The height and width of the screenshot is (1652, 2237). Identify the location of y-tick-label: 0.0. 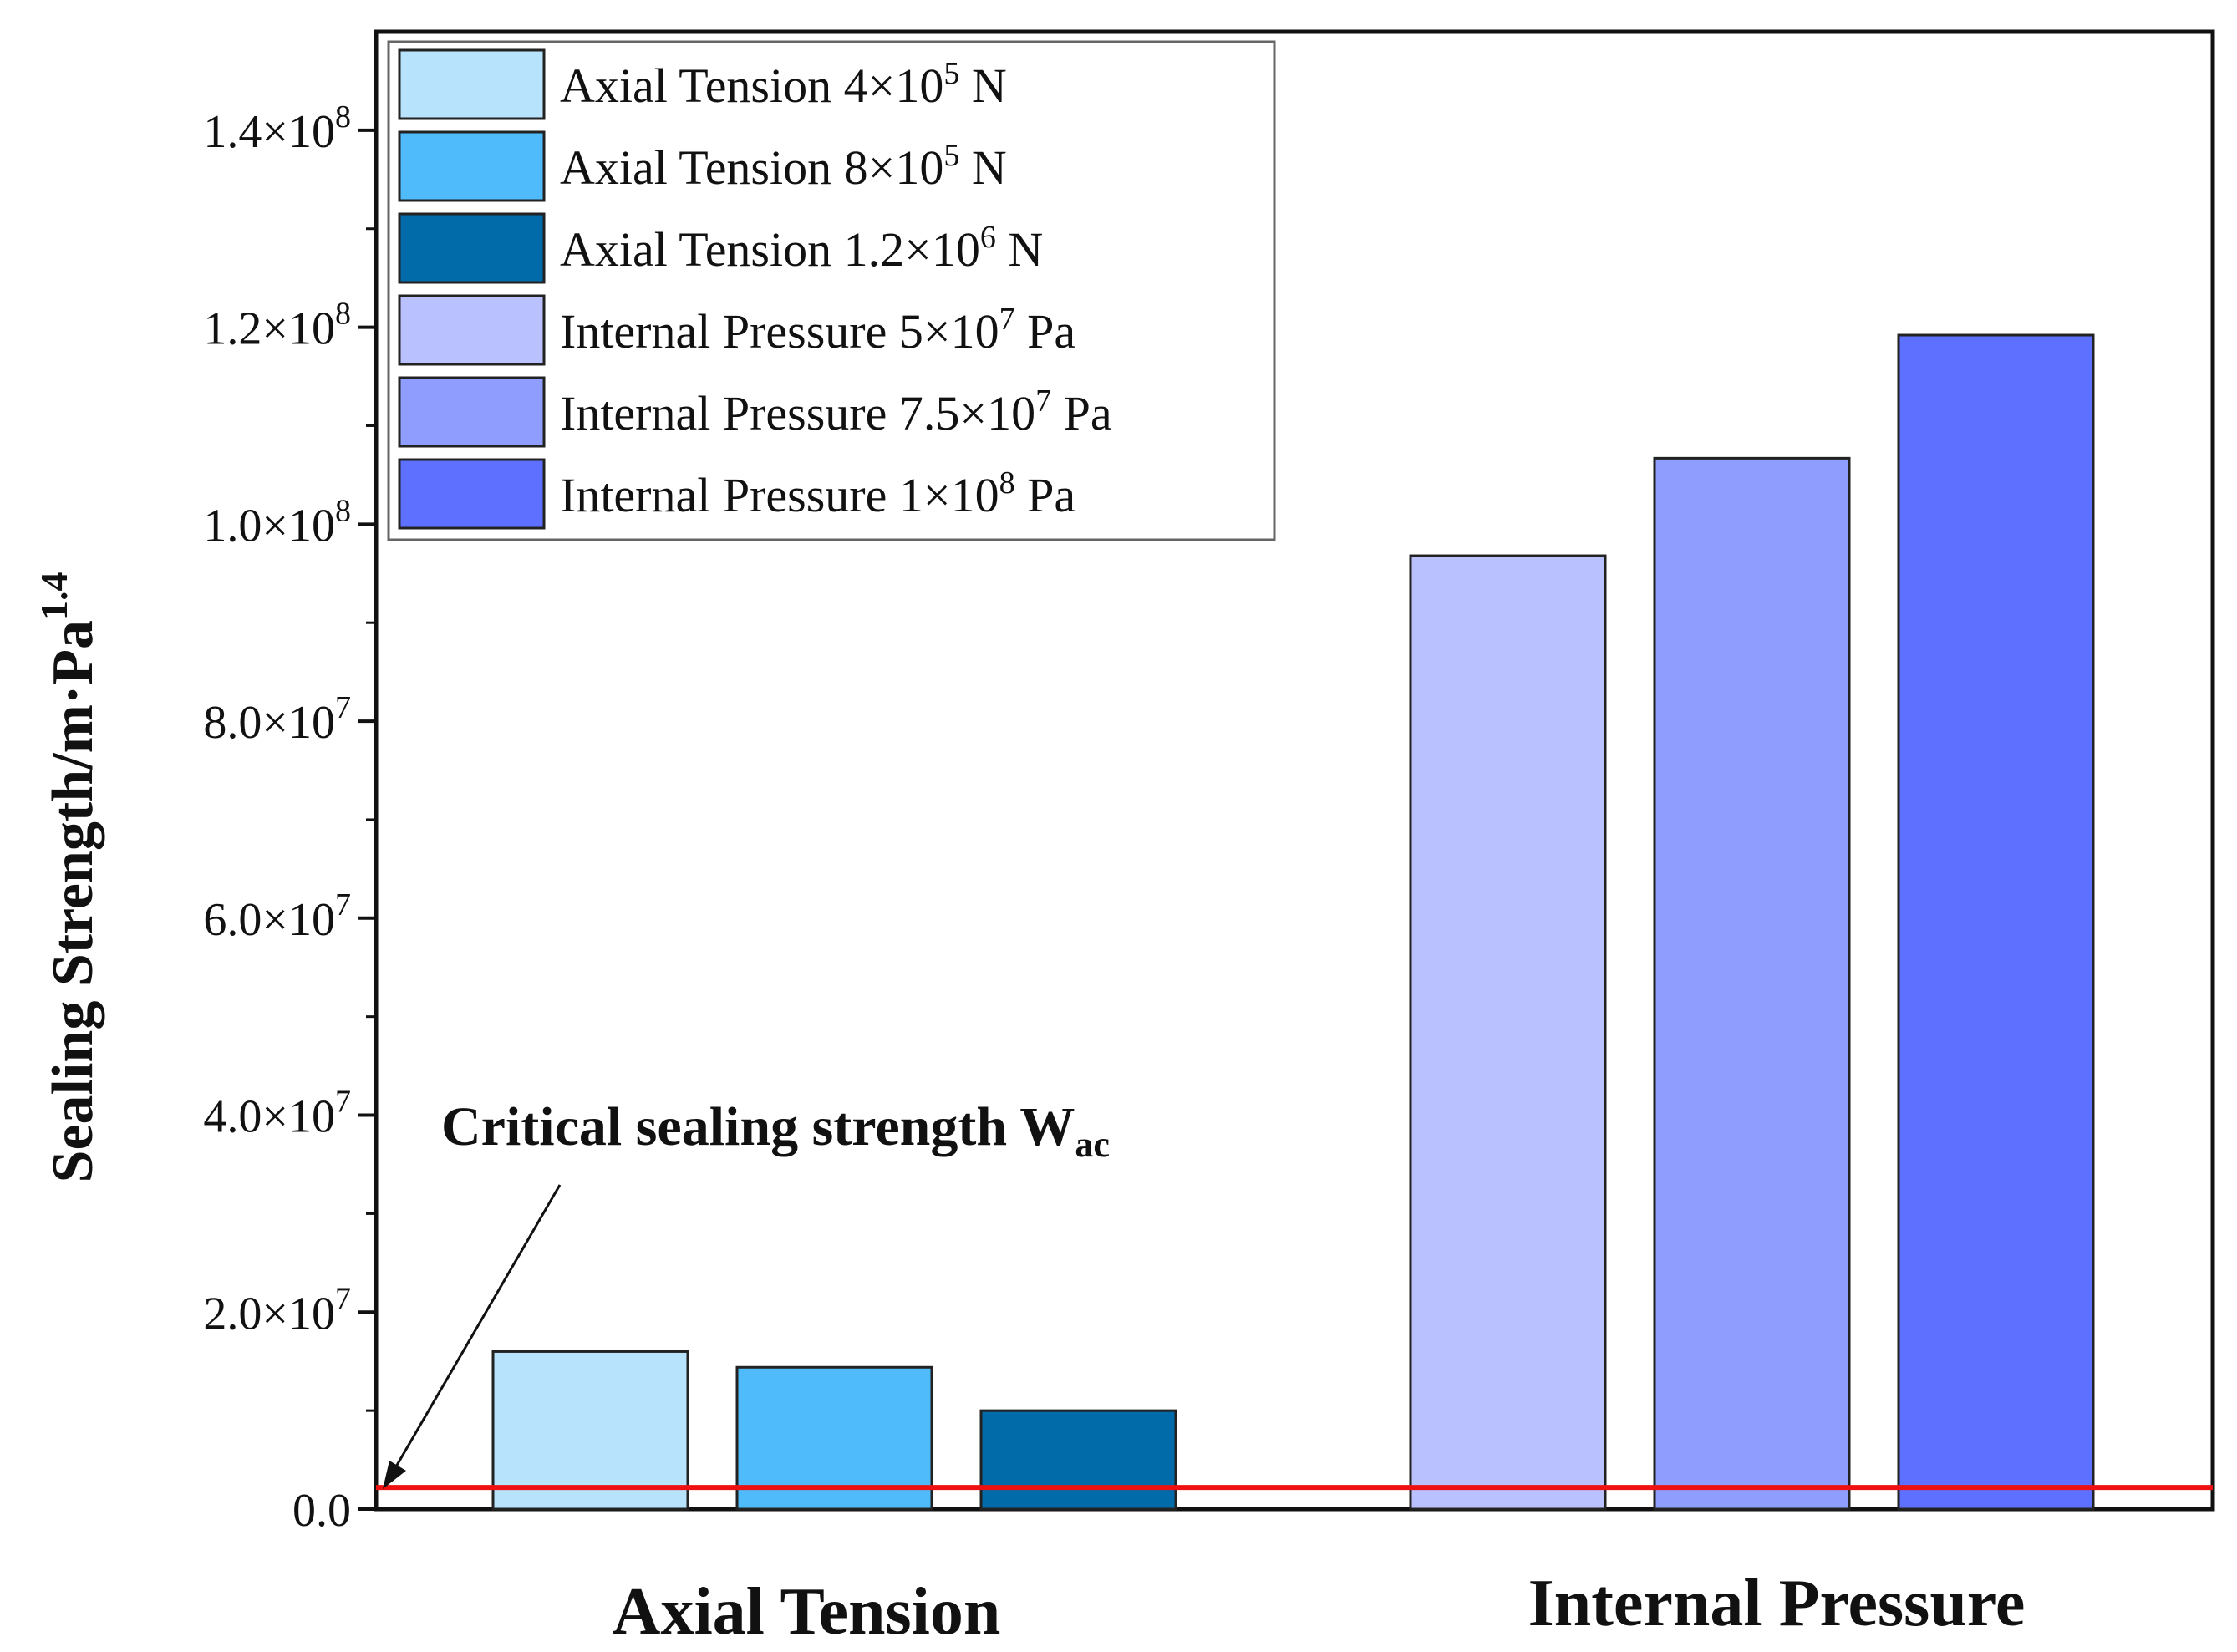
(321, 1511).